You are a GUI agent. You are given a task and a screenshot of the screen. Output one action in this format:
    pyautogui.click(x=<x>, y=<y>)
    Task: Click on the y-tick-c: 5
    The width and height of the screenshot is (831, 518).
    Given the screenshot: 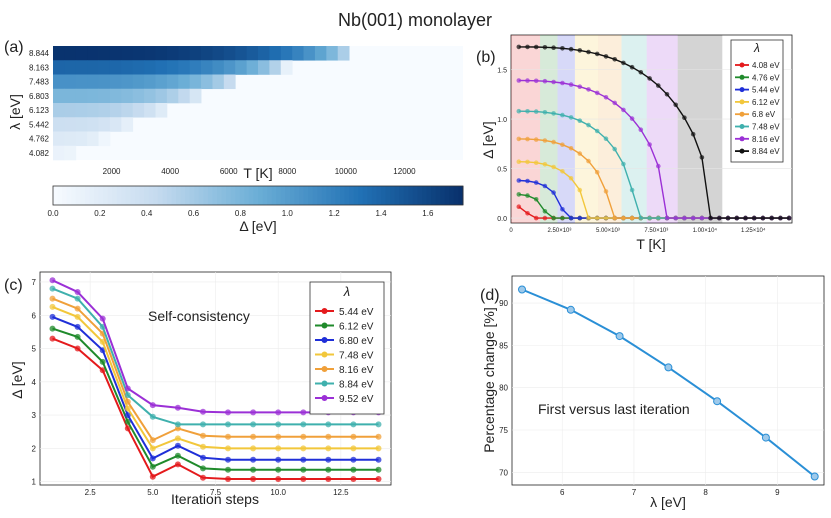 What is the action you would take?
    pyautogui.click(x=34, y=349)
    